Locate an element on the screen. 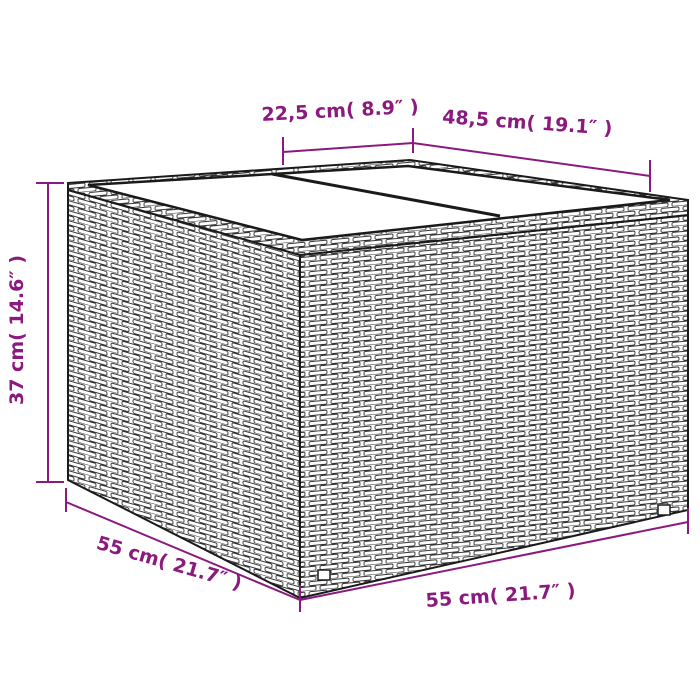 This screenshot has height=700, width=700. dimension-label-height: 37 cm( 14.6″ ) is located at coordinates (17, 329).